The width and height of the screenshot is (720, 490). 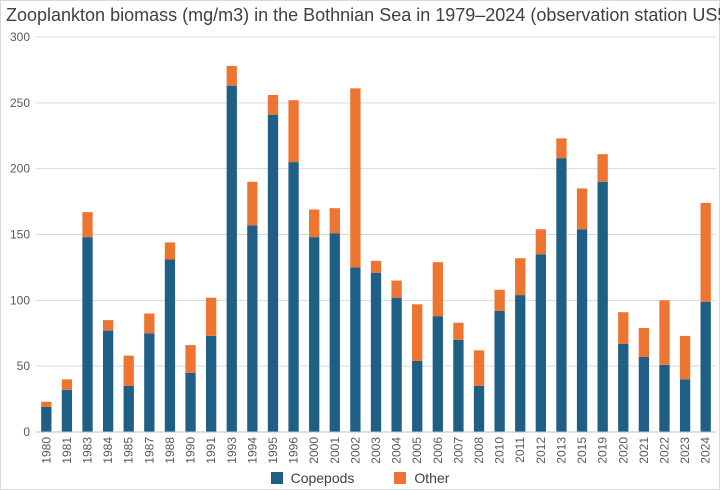 I want to click on x-tick-label: 2022, so click(x=664, y=450).